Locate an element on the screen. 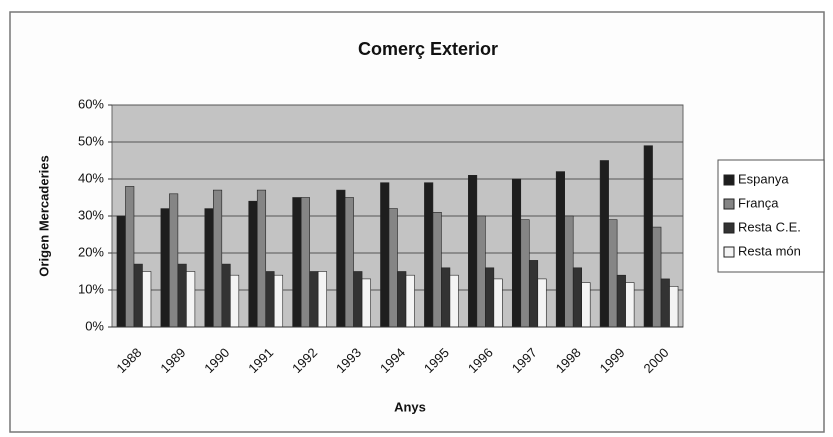 Image resolution: width=833 pixels, height=437 pixels. legend-label: França is located at coordinates (758, 202).